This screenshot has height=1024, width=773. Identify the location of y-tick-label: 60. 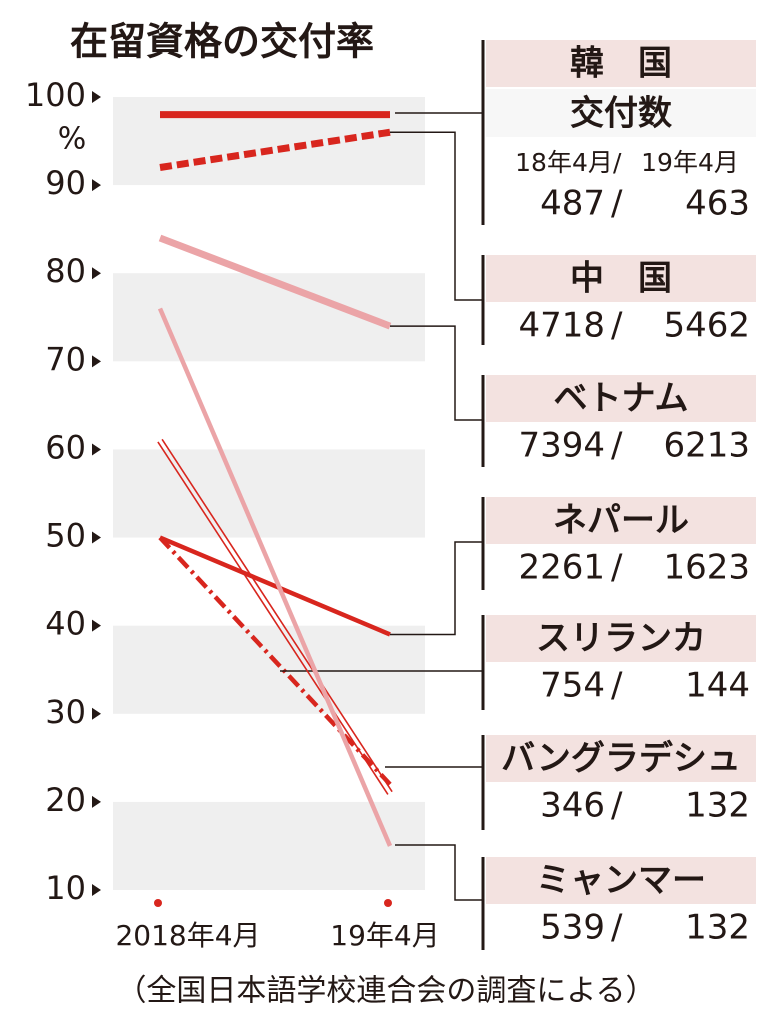
(65, 447).